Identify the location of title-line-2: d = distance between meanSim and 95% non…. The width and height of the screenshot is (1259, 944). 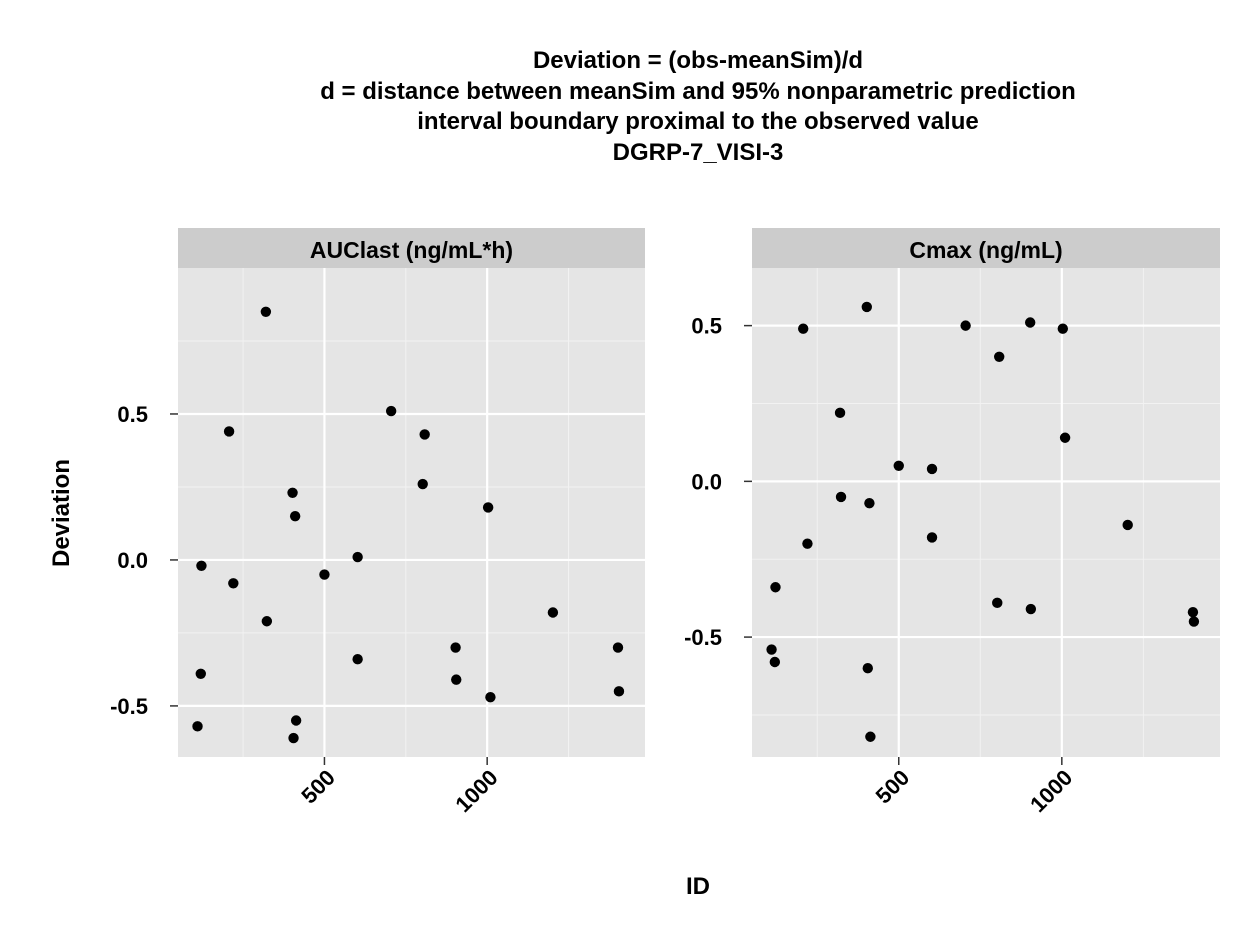
(698, 91).